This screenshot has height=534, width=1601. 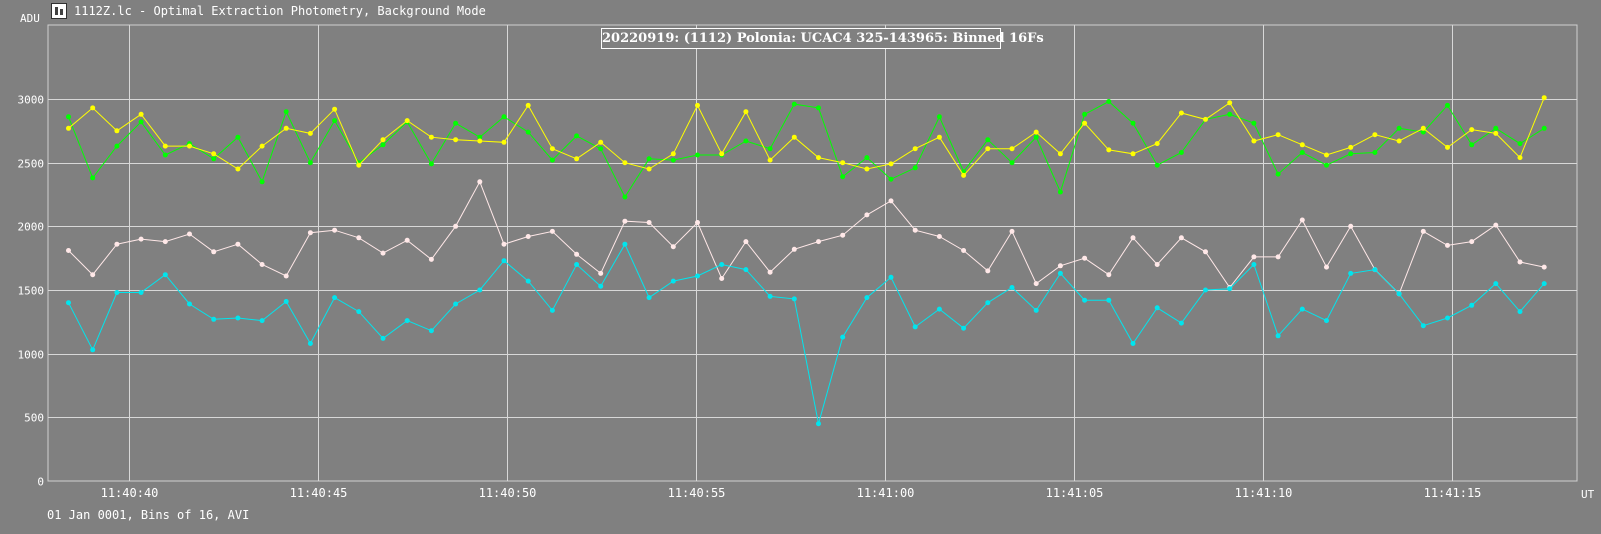 What do you see at coordinates (40, 482) in the screenshot?
I see `y-tick-label: 0` at bounding box center [40, 482].